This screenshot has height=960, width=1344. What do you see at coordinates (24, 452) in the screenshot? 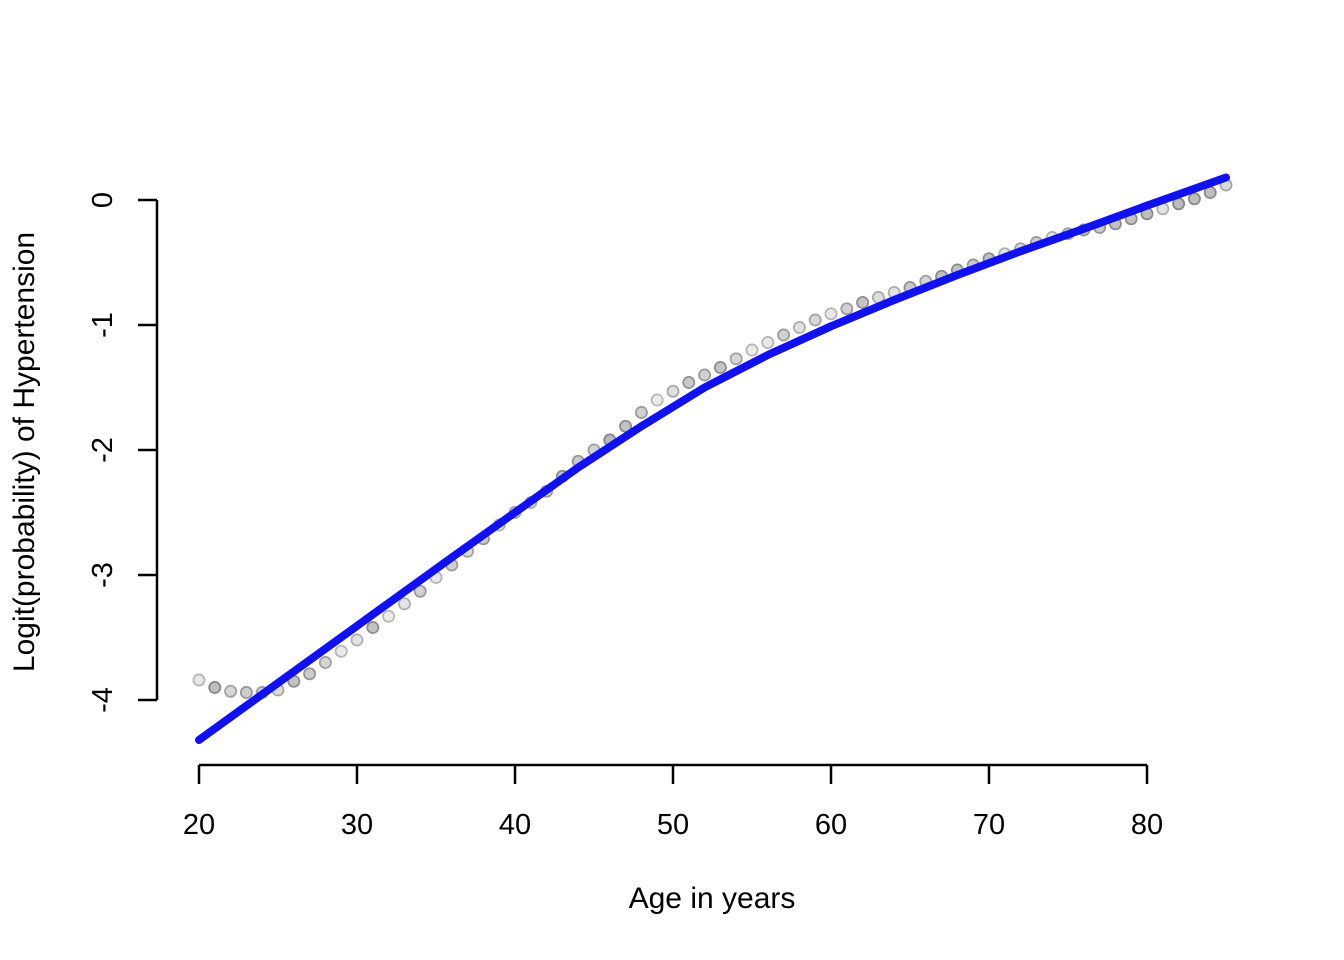
I see `y-axis-title: Logit(probability) of Hypertension` at bounding box center [24, 452].